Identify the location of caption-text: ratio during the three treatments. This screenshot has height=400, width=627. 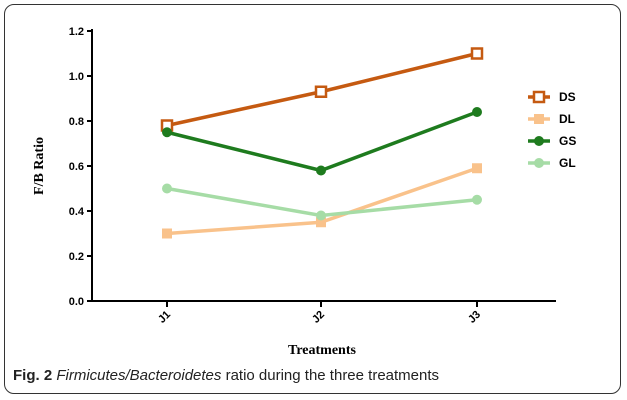
(330, 375).